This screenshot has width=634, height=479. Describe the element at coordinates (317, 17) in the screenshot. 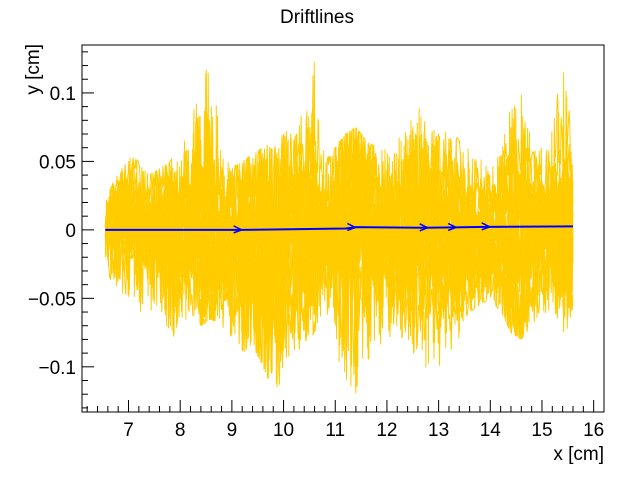

I see `chart-title: Driftlines` at that location.